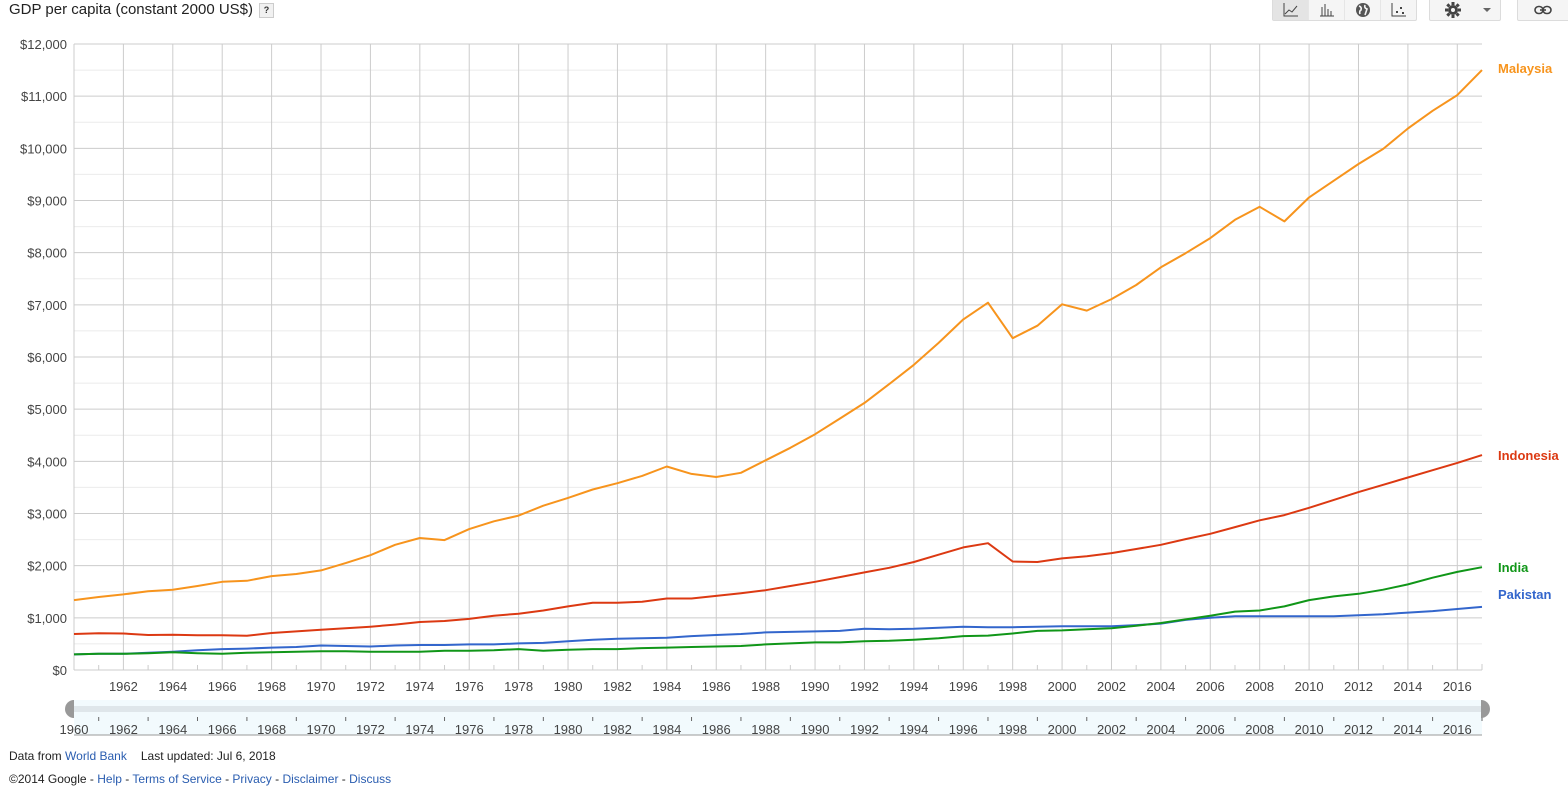  I want to click on slider-tick-label: 1966, so click(222, 729).